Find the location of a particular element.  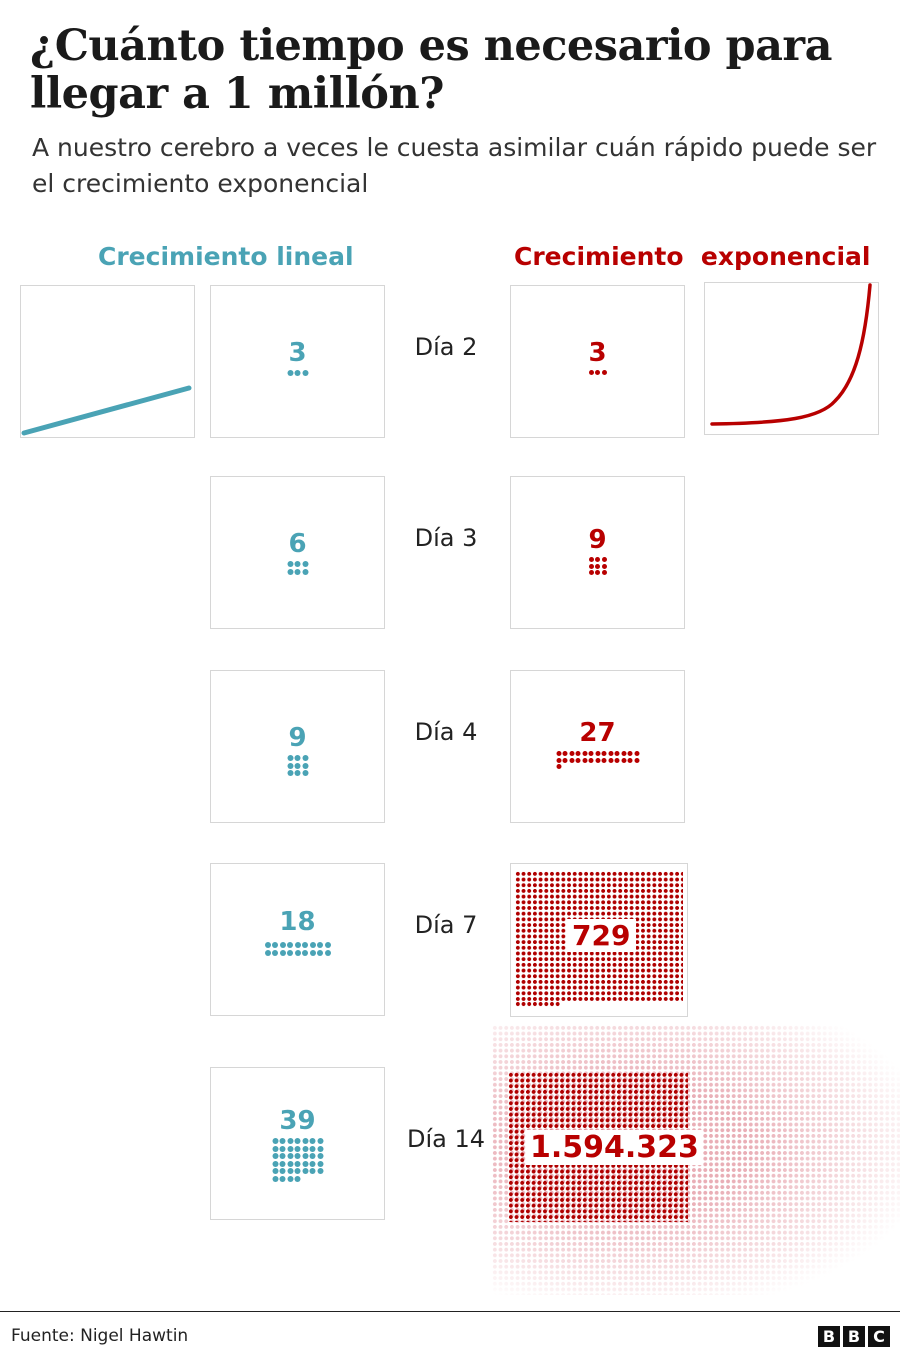

exponential-dot-remainder is located at coordinates (538, 1004).